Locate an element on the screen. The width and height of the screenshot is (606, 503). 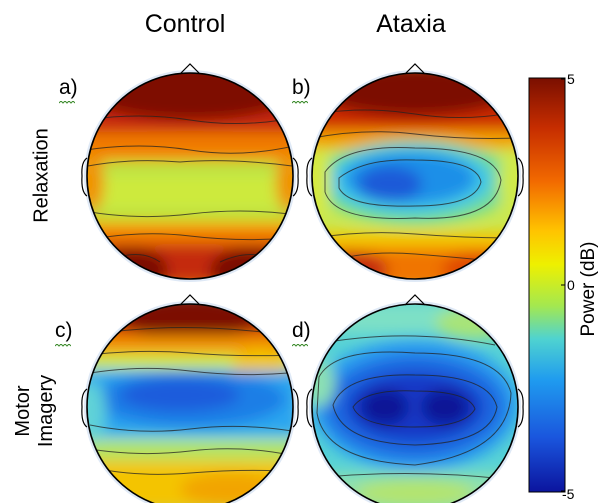
squiggle-b is located at coordinates (300, 102).